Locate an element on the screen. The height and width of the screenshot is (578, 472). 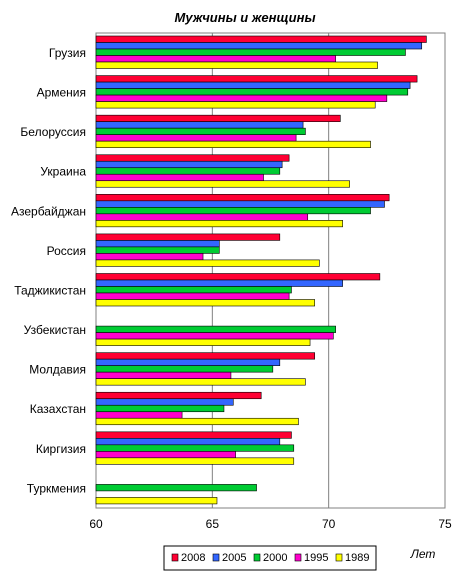
category-label: Армения is located at coordinates (61, 93).